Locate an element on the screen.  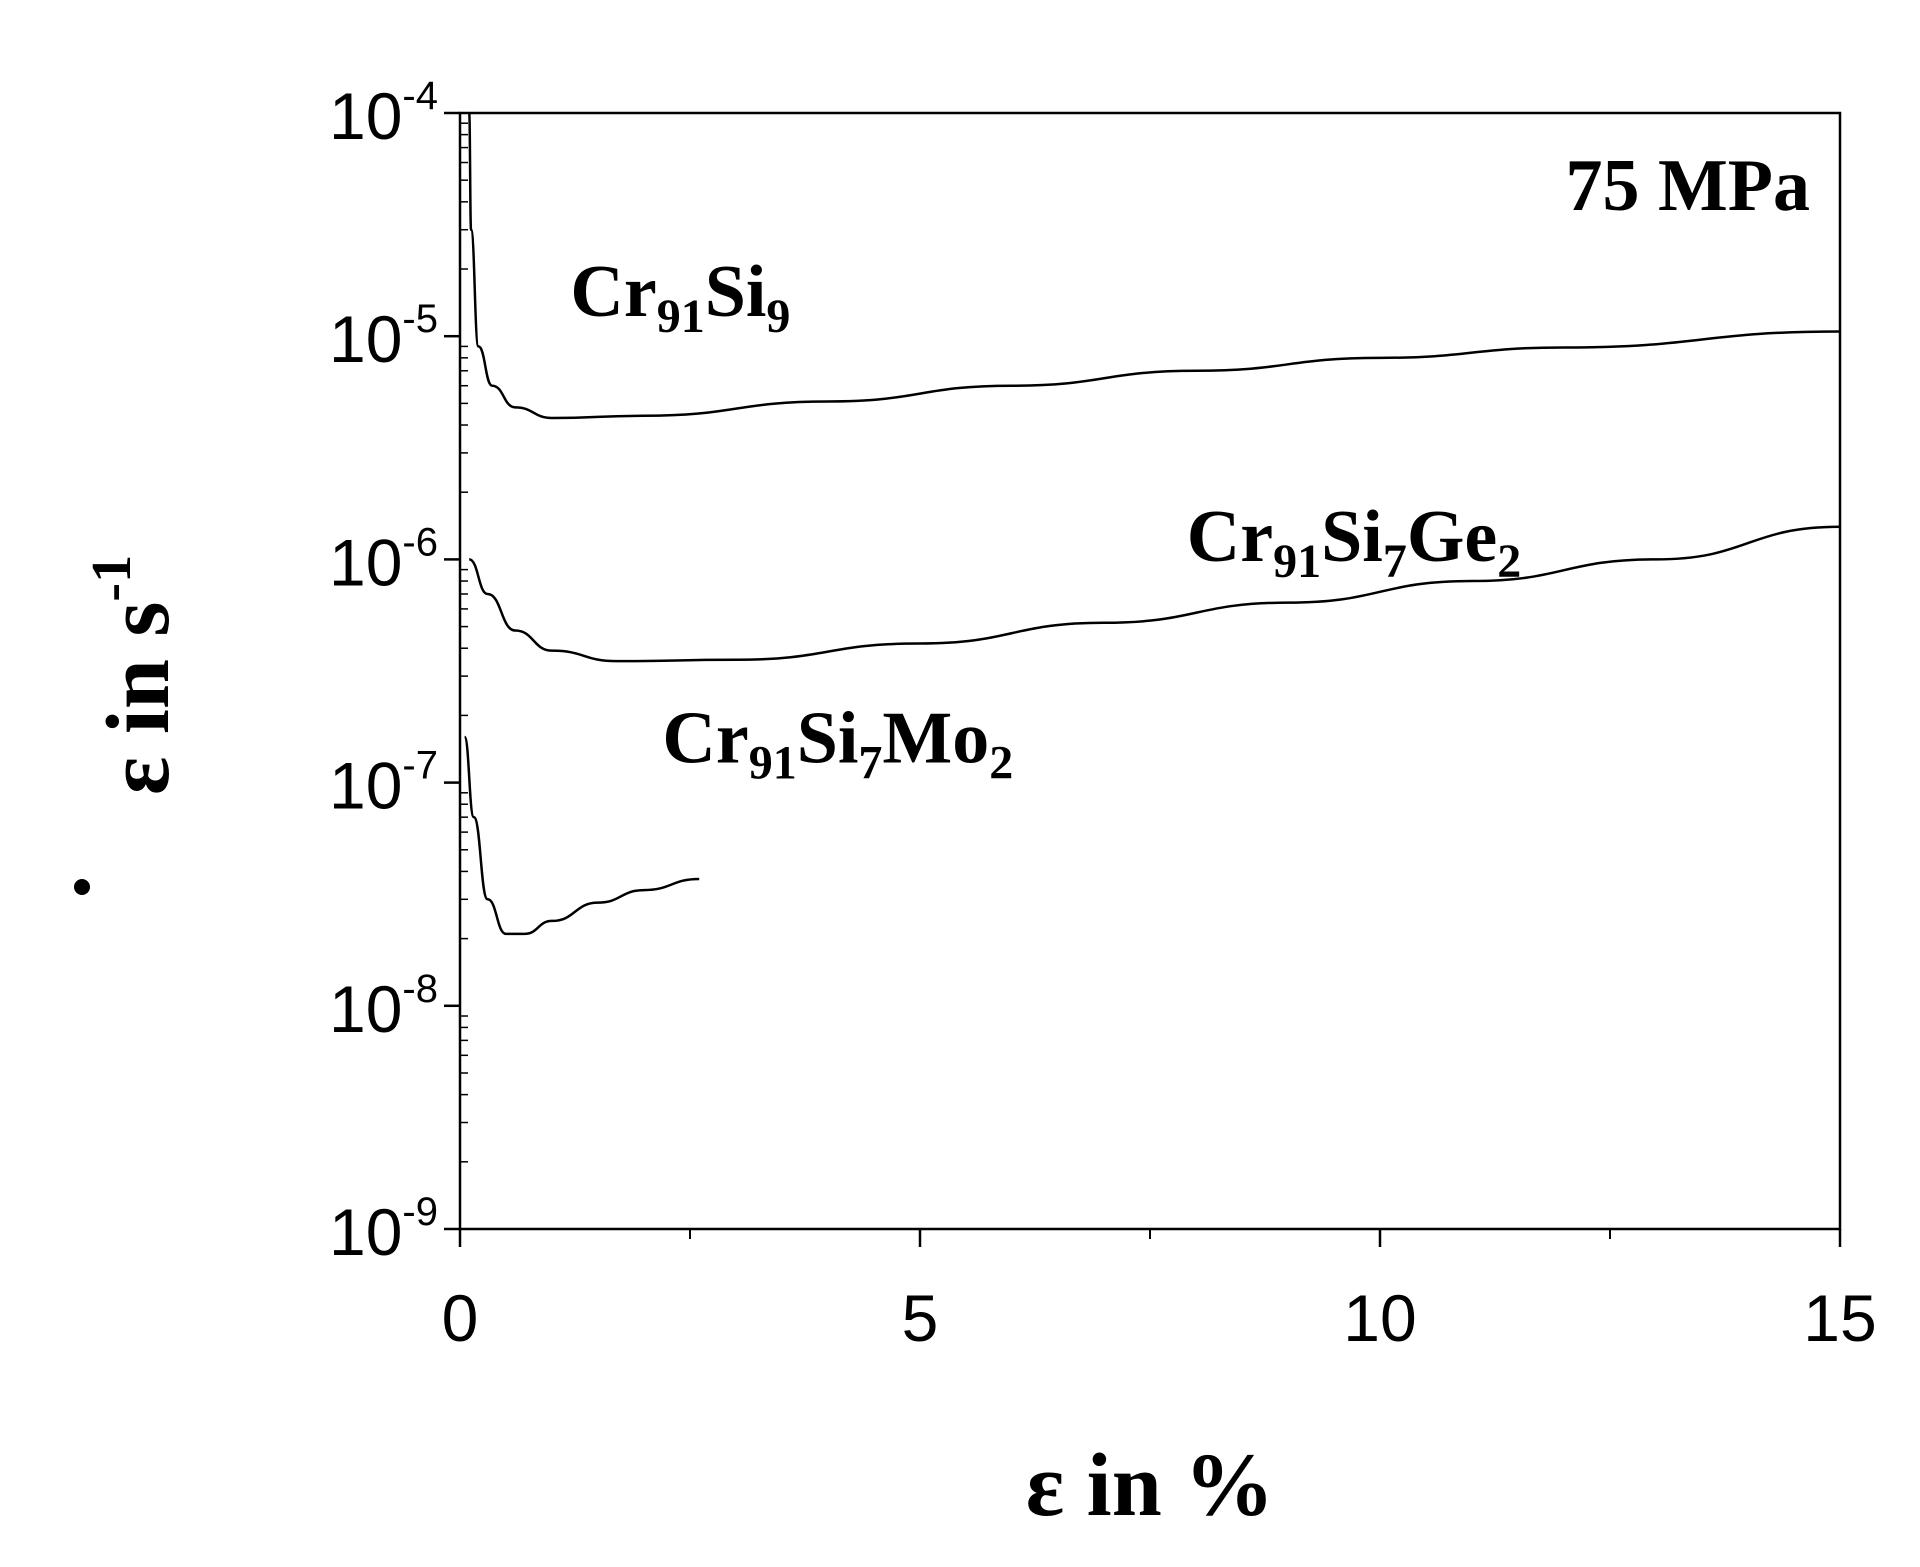
y-tick-label: 10⁻⁶ is located at coordinates (383, 559).